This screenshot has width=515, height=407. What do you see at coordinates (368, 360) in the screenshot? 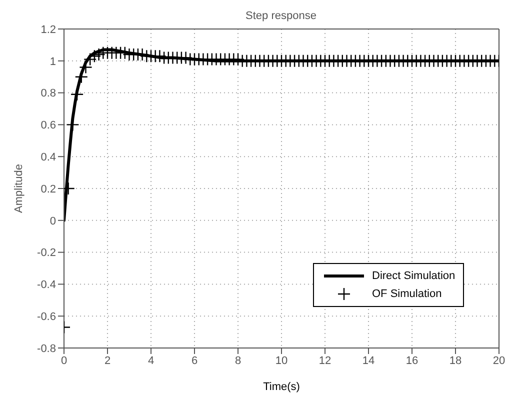
I see `x-tick-label: 14` at bounding box center [368, 360].